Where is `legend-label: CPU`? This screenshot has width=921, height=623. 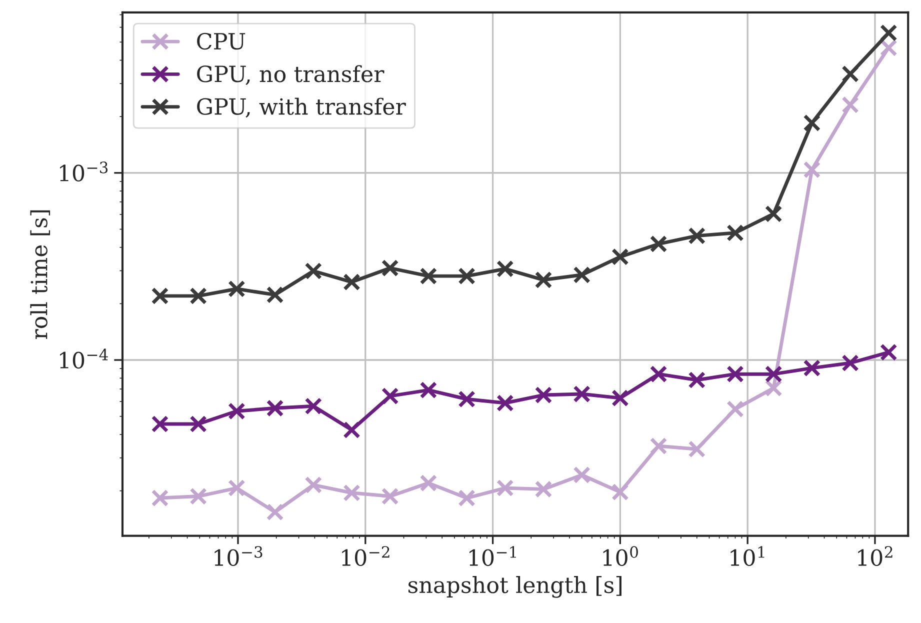
legend-label: CPU is located at coordinates (221, 41).